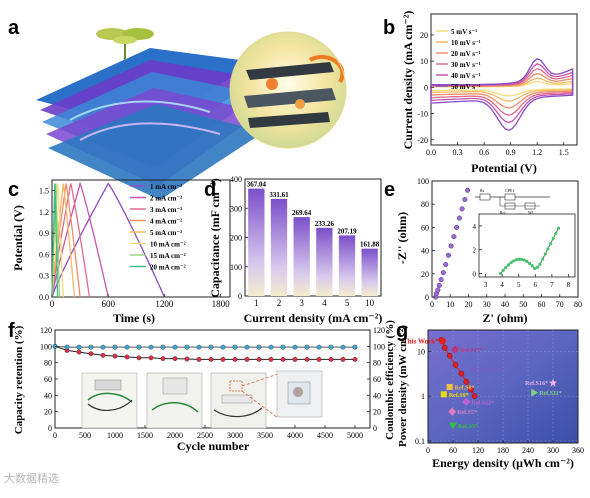  Describe the element at coordinates (389, 28) in the screenshot. I see `panel-label-b: b` at that location.